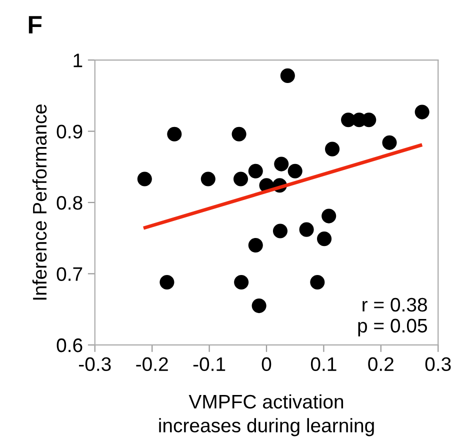  Describe the element at coordinates (392, 317) in the screenshot. I see `annotation: r = 0.38 p = 0.05` at that location.